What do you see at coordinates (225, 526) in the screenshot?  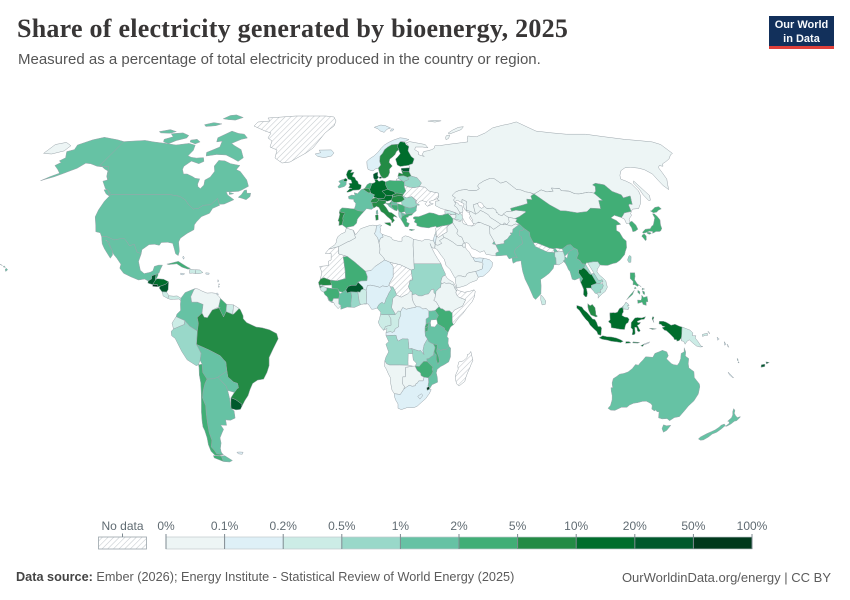 I see `svg-text: 0.1%` at bounding box center [225, 526].